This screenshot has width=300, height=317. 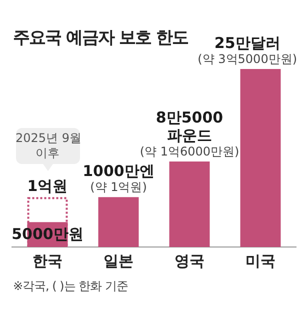 I want to click on x-tick-label: 영국, so click(x=189, y=261).